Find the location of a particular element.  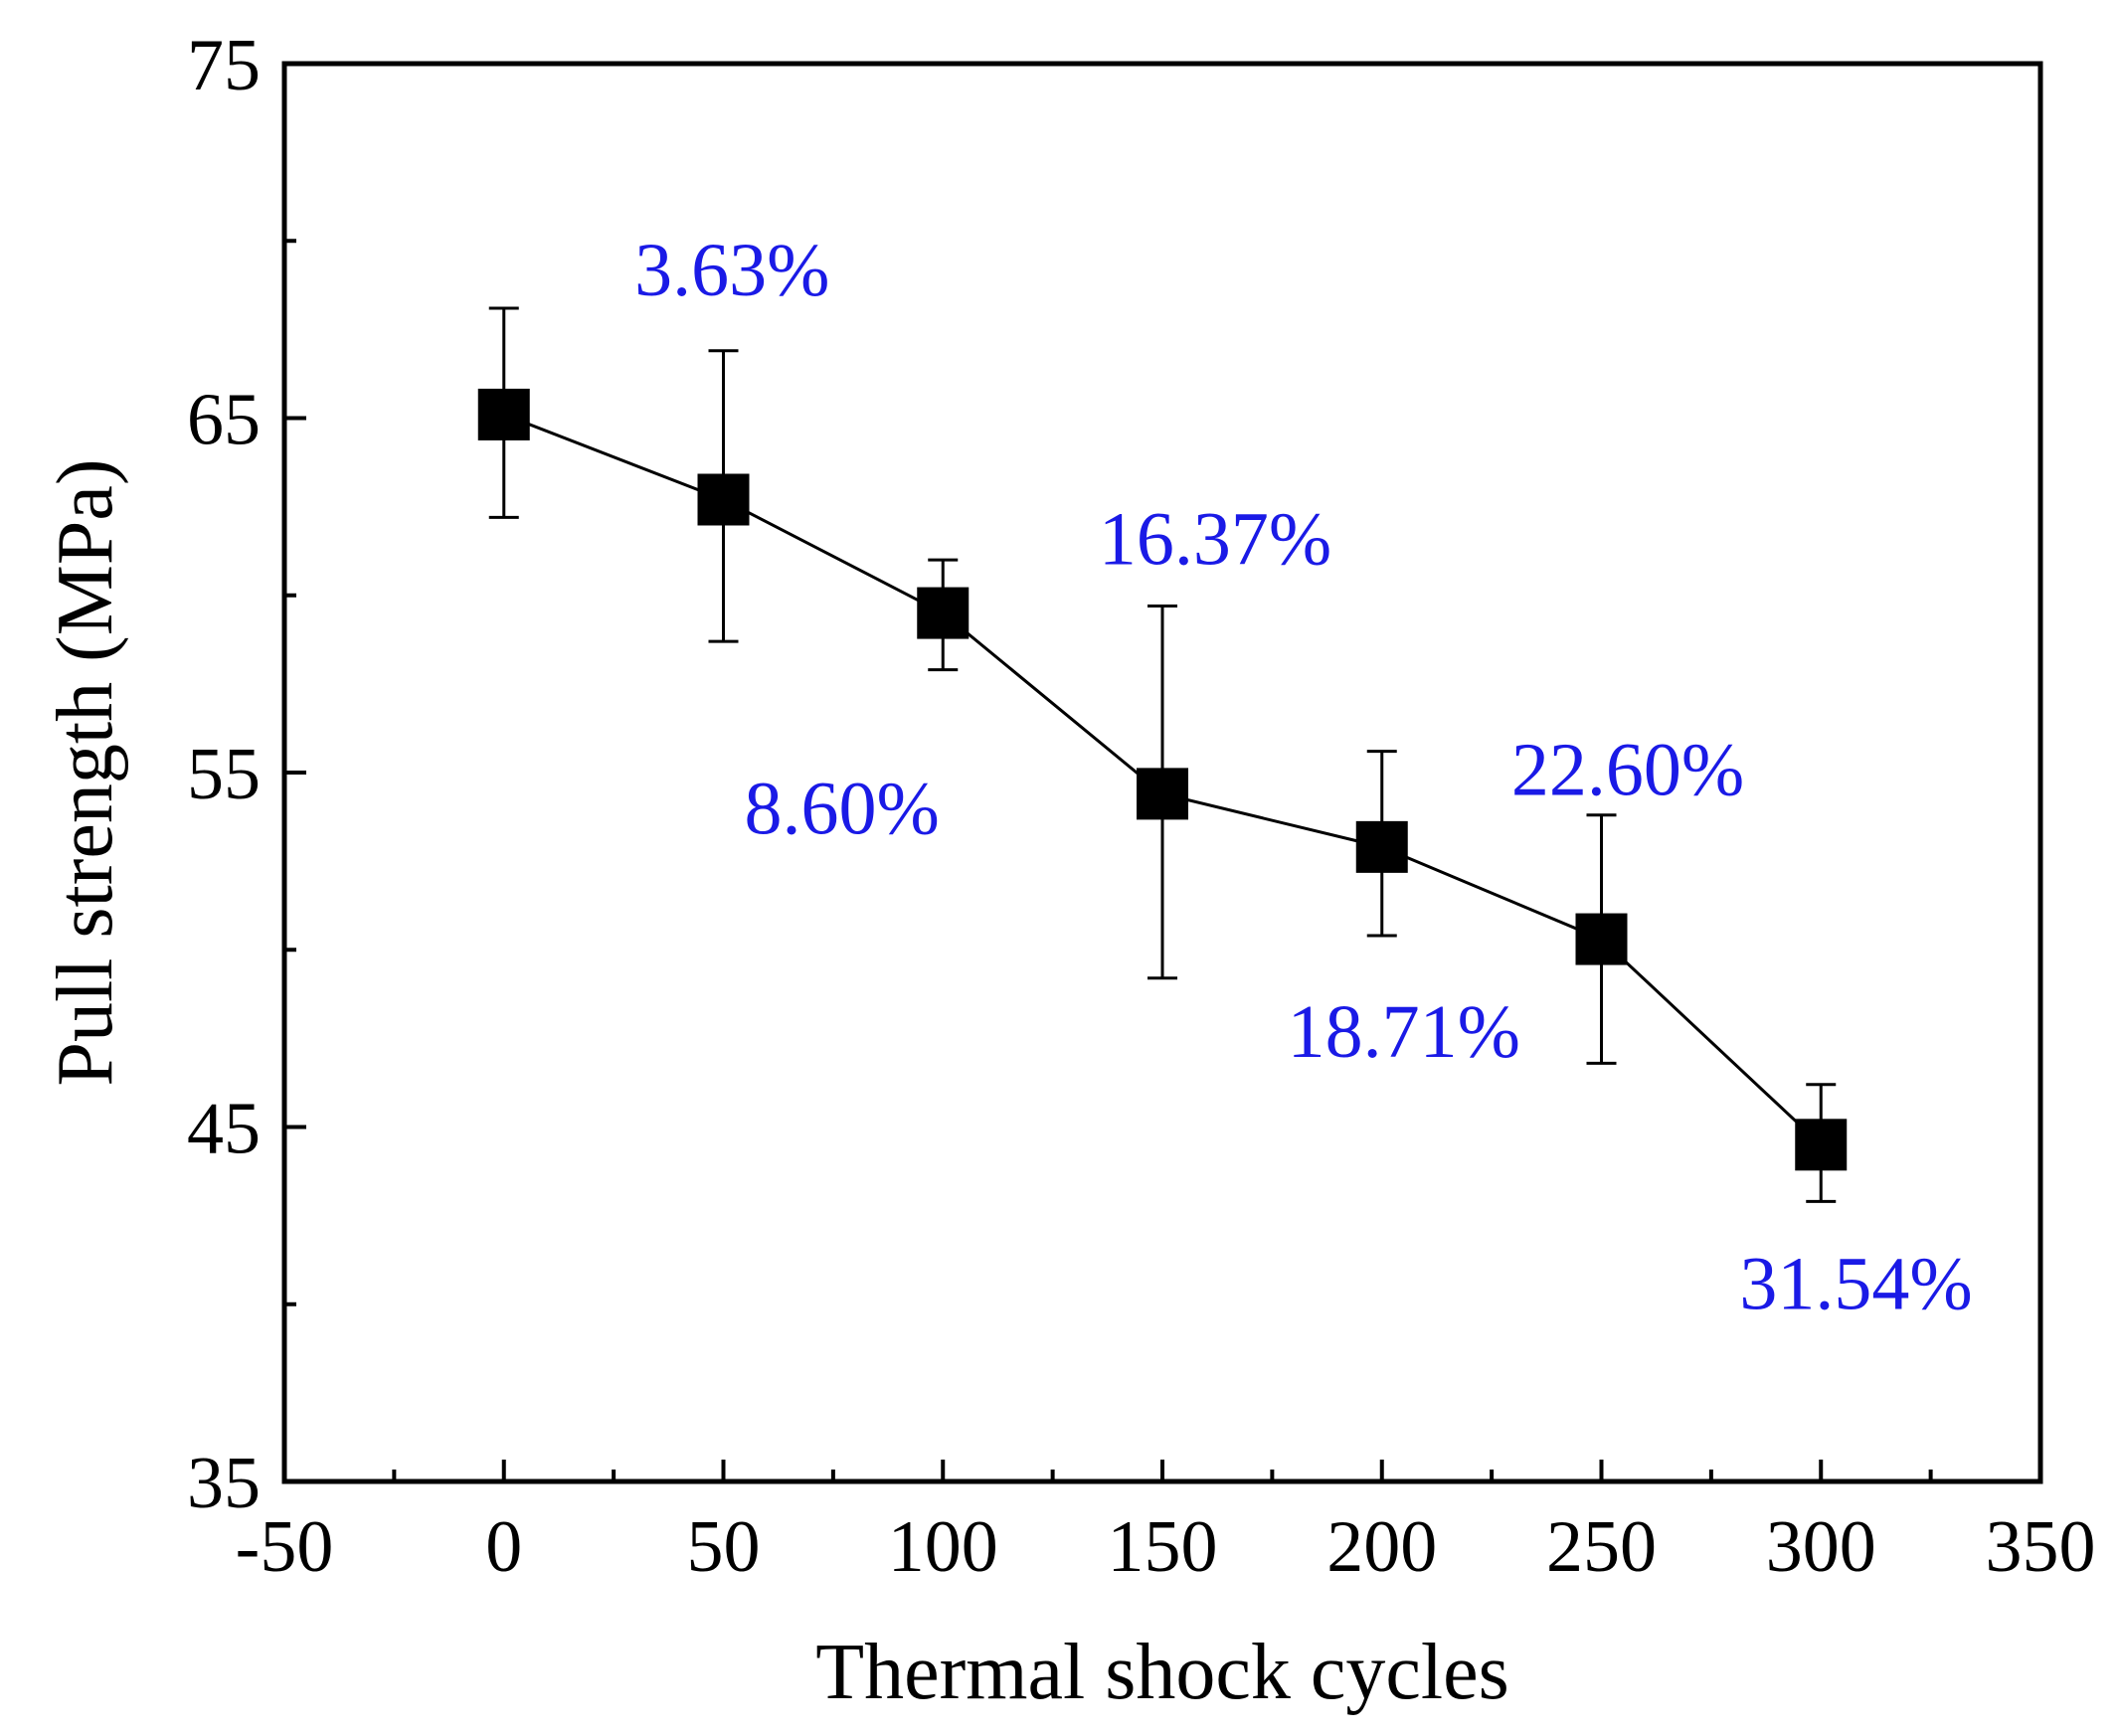

y-tick-label: 35 is located at coordinates (224, 1484).